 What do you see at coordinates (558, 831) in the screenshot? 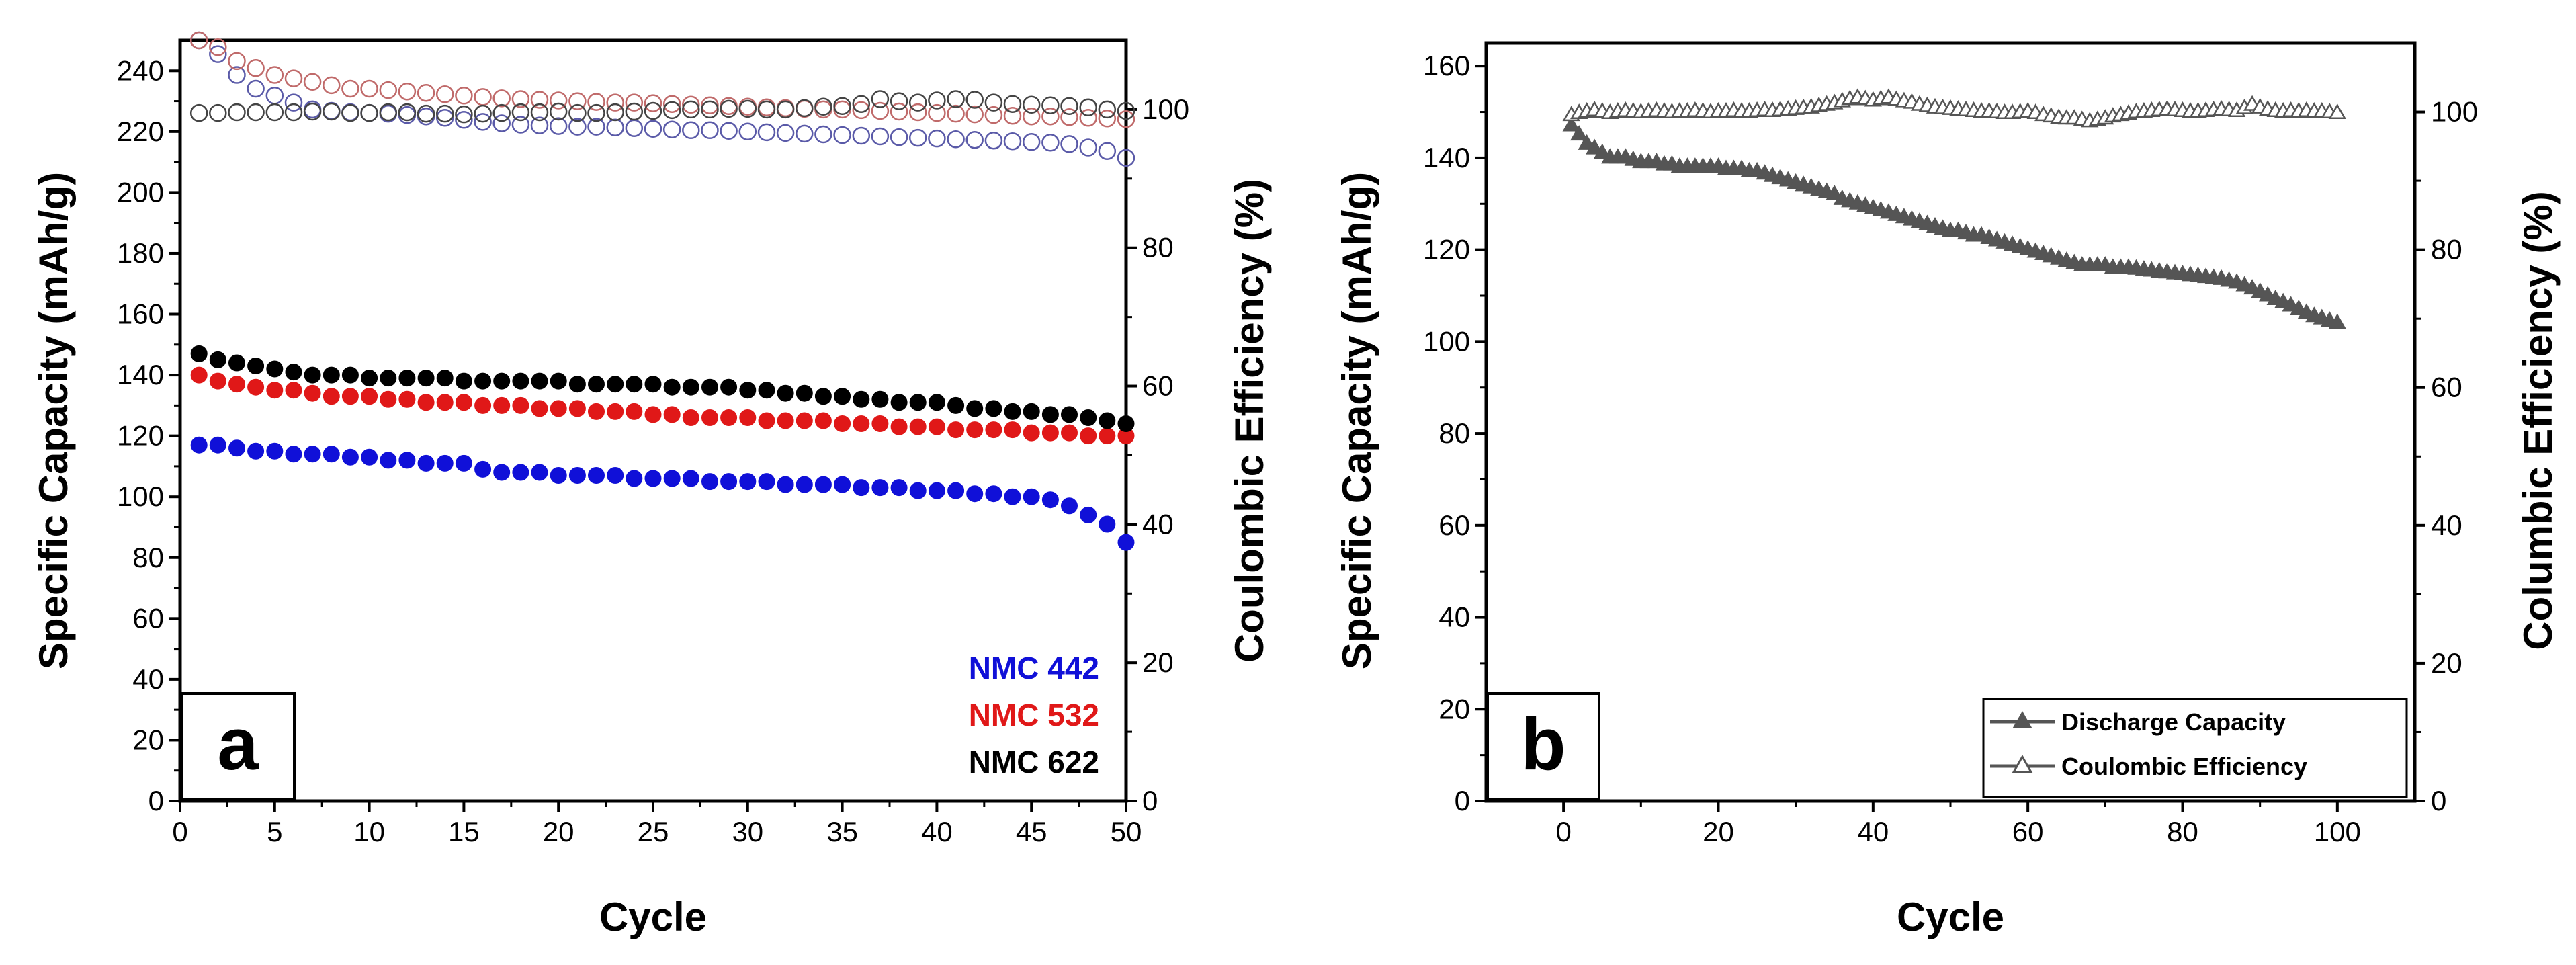
I see `x-tick-label: 20` at bounding box center [558, 831].